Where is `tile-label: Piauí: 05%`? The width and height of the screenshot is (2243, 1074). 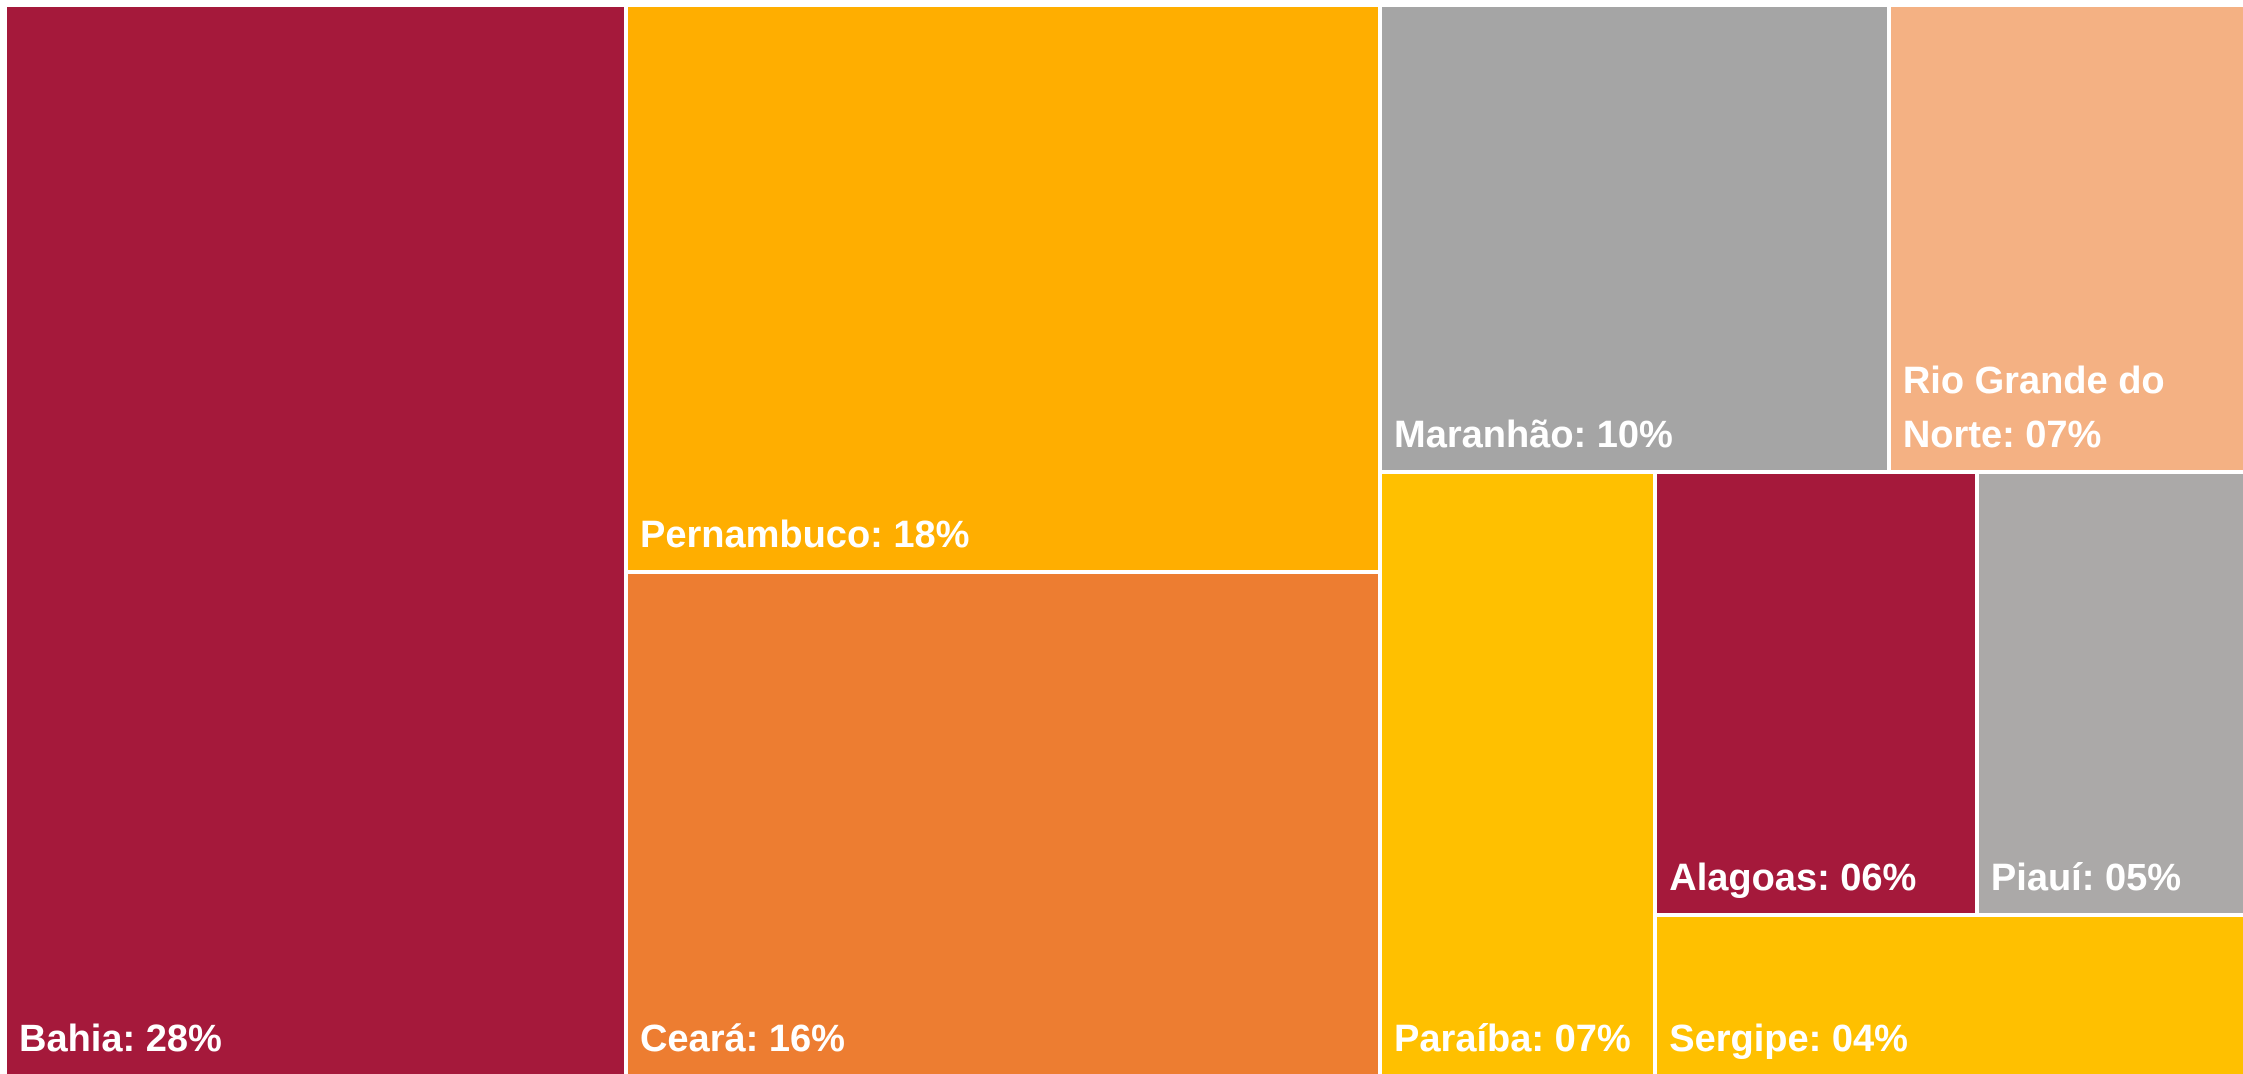
tile-label: Piauí: 05% is located at coordinates (2085, 877).